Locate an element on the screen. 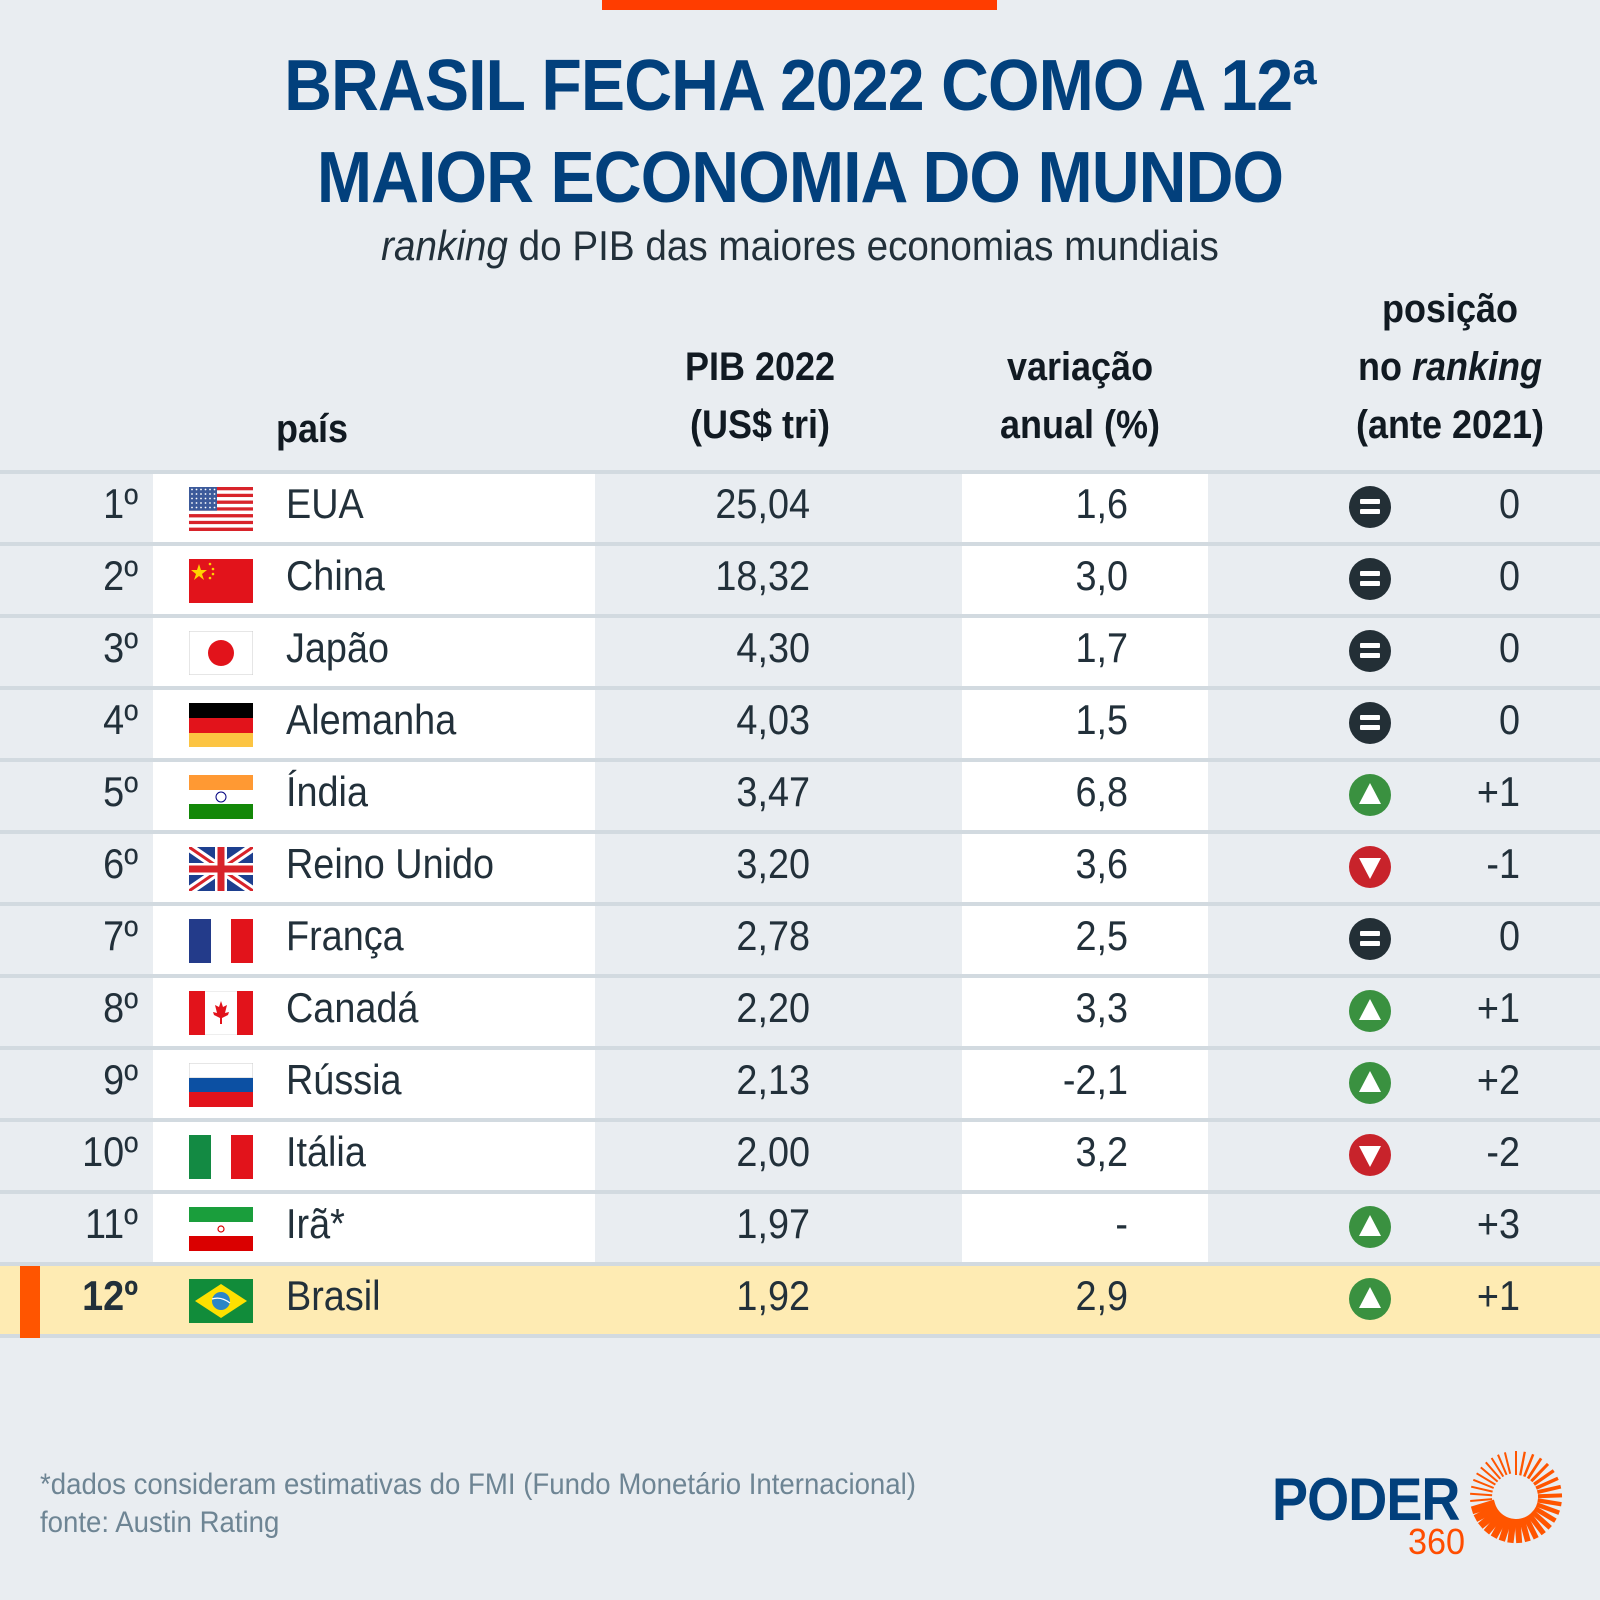 The width and height of the screenshot is (1600, 1600). subtitle-text: do PIB das maiores economias mundiais is located at coordinates (863, 245).